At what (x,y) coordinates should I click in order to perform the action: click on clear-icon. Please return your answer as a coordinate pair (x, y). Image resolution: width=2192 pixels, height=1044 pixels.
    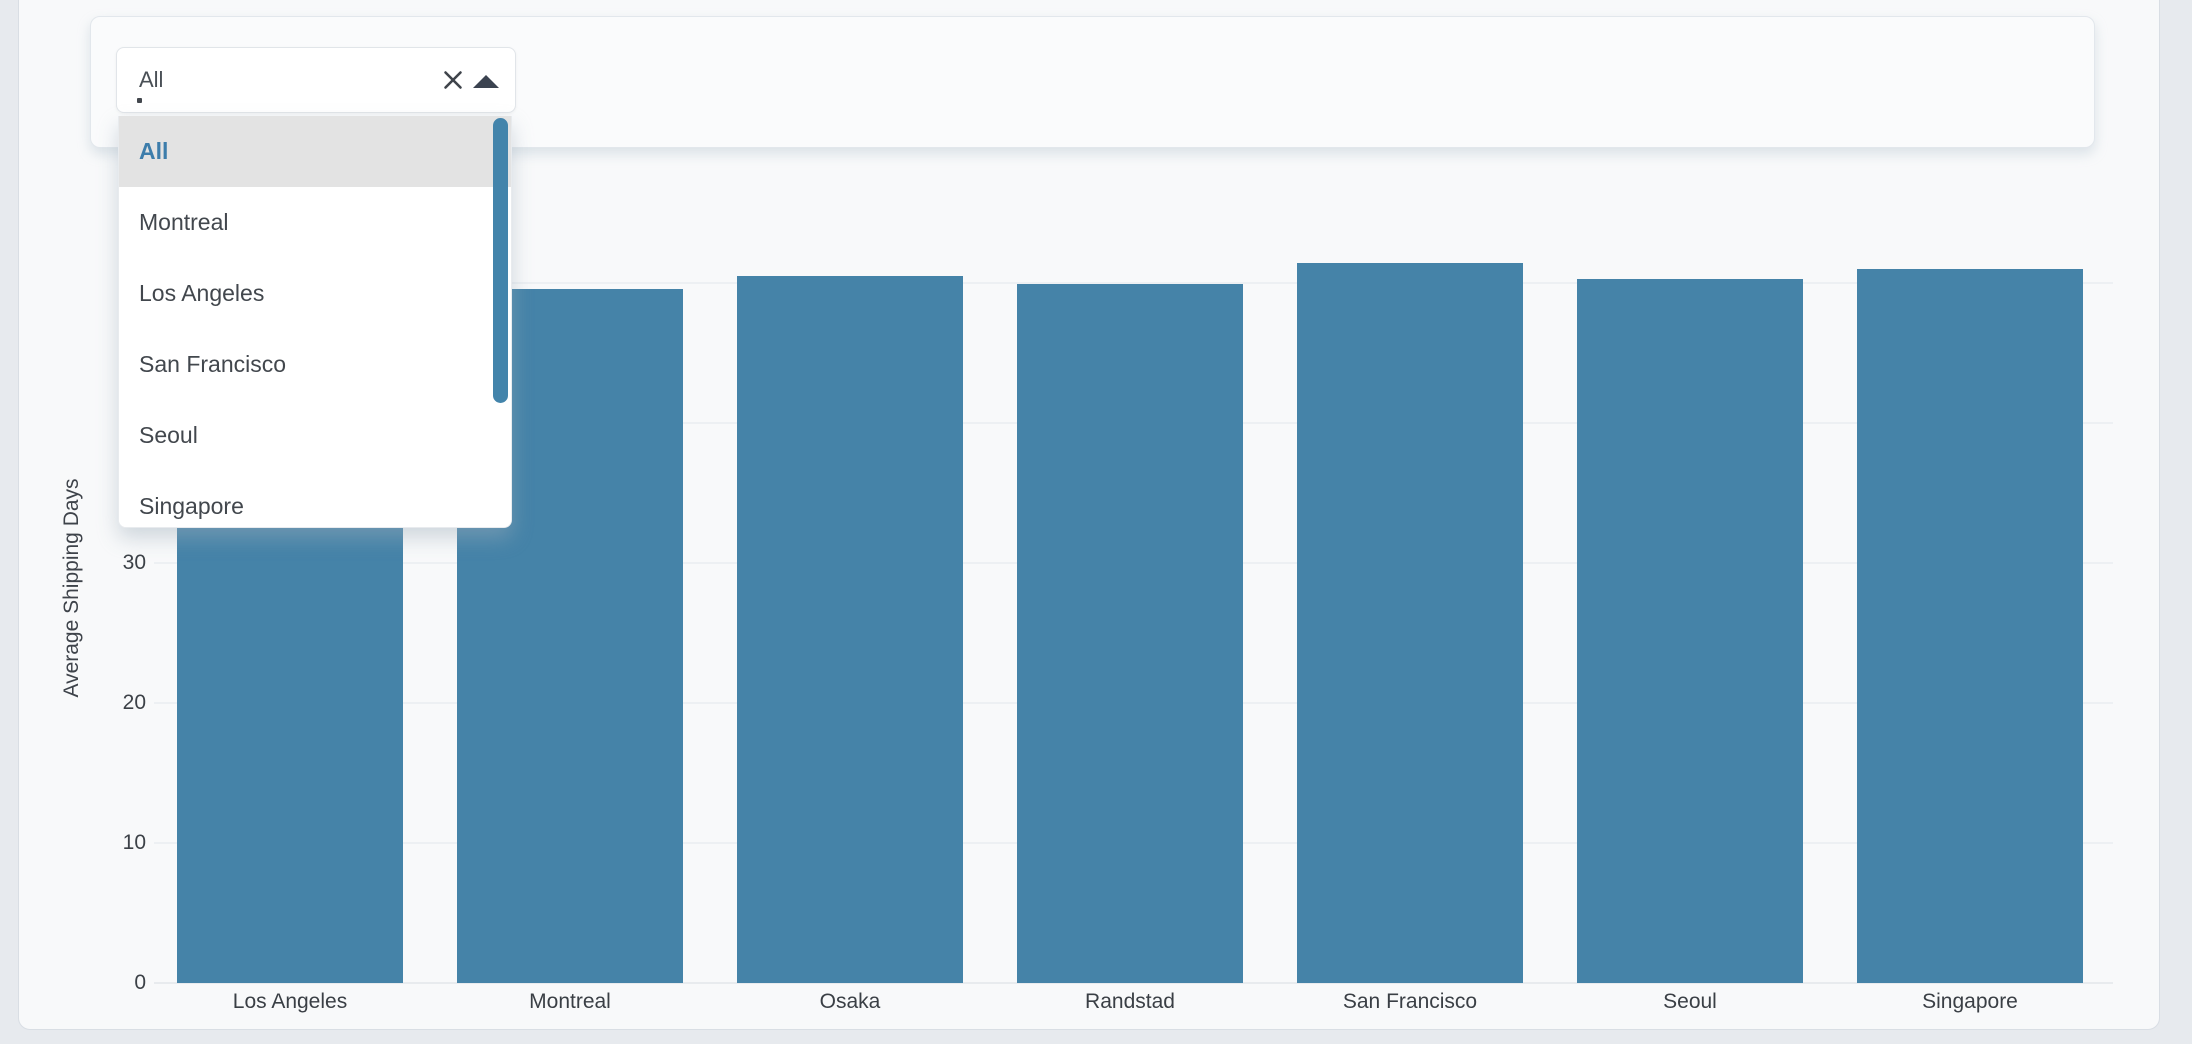
    Looking at the image, I should click on (453, 80).